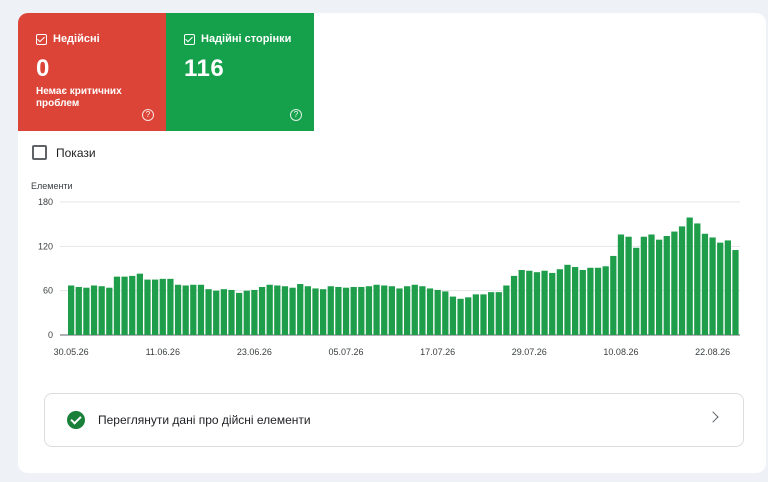 The width and height of the screenshot is (768, 482). What do you see at coordinates (39, 152) in the screenshot?
I see `checkbox-unchecked-icon` at bounding box center [39, 152].